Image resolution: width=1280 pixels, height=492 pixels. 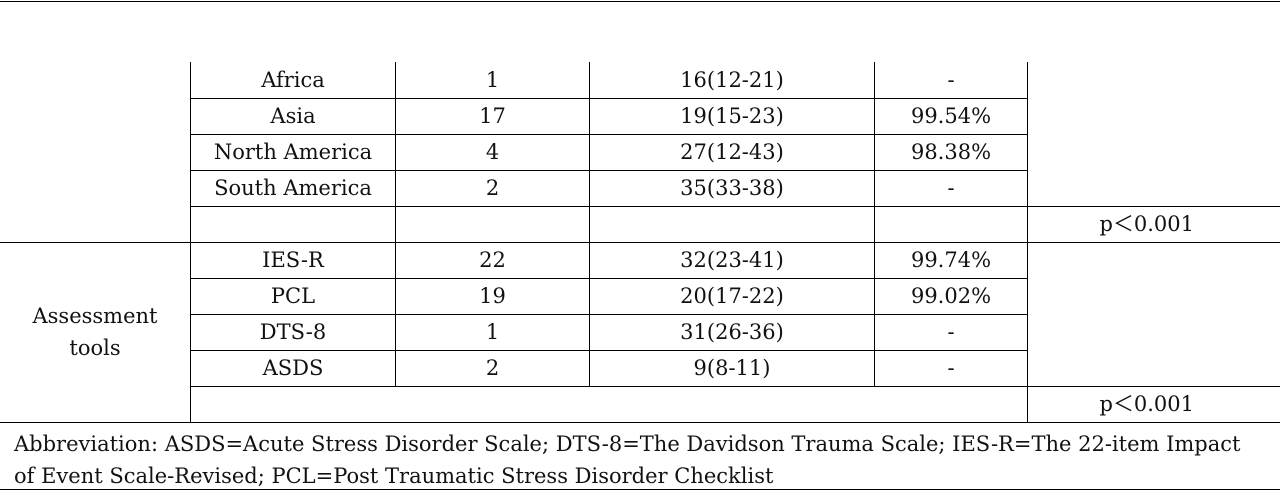 I want to click on estimate-cell: 19(15-23), so click(x=732, y=115).